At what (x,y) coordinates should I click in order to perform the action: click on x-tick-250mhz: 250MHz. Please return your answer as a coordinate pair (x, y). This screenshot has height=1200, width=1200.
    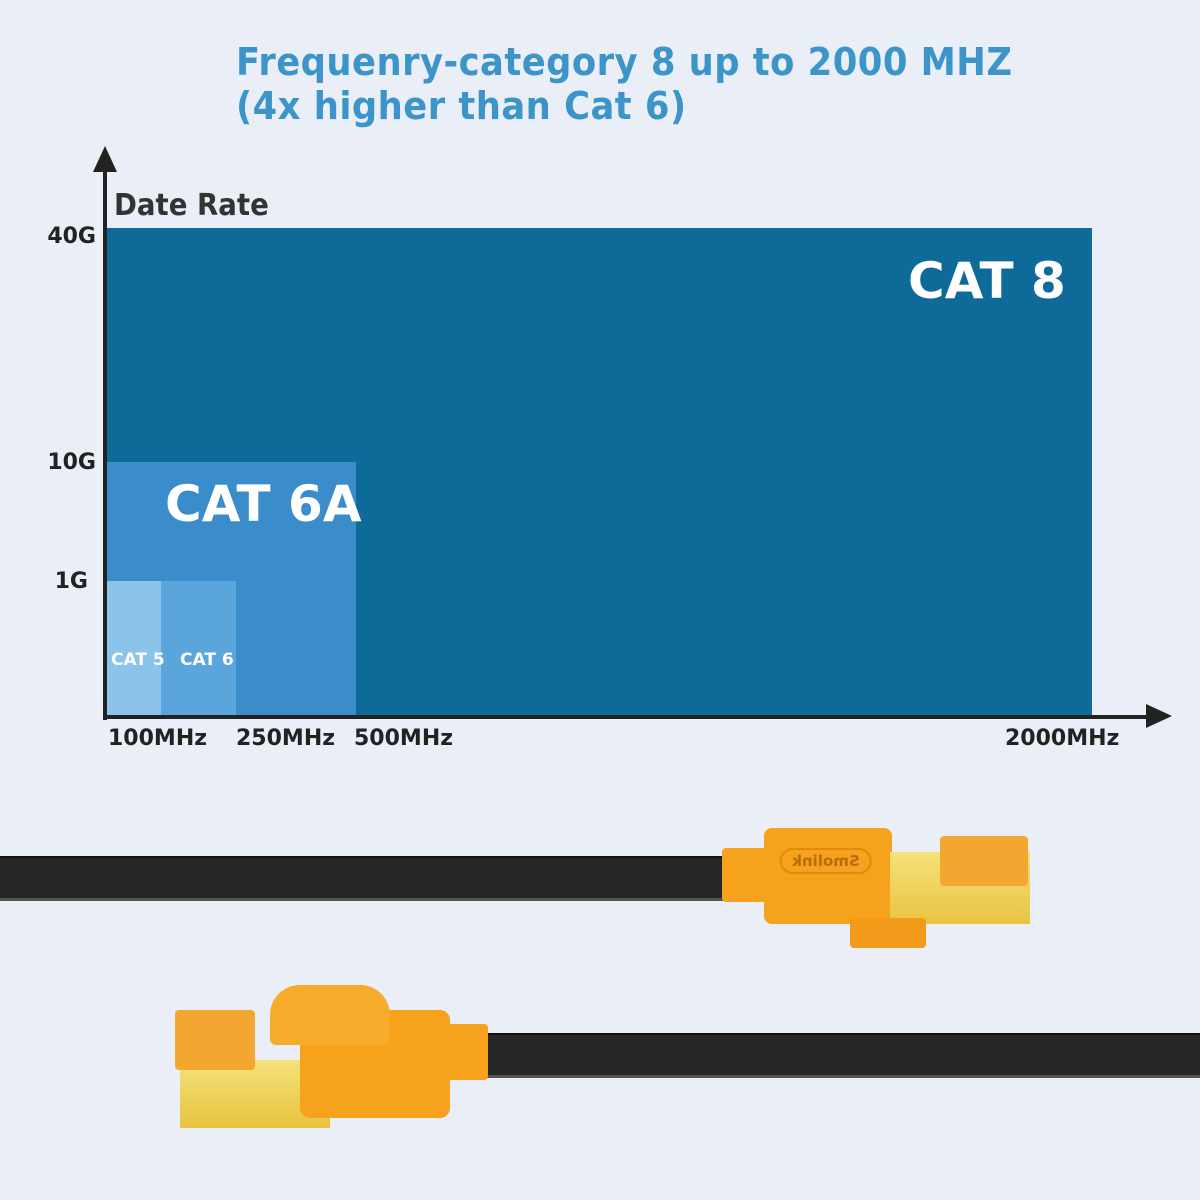
    Looking at the image, I should click on (286, 738).